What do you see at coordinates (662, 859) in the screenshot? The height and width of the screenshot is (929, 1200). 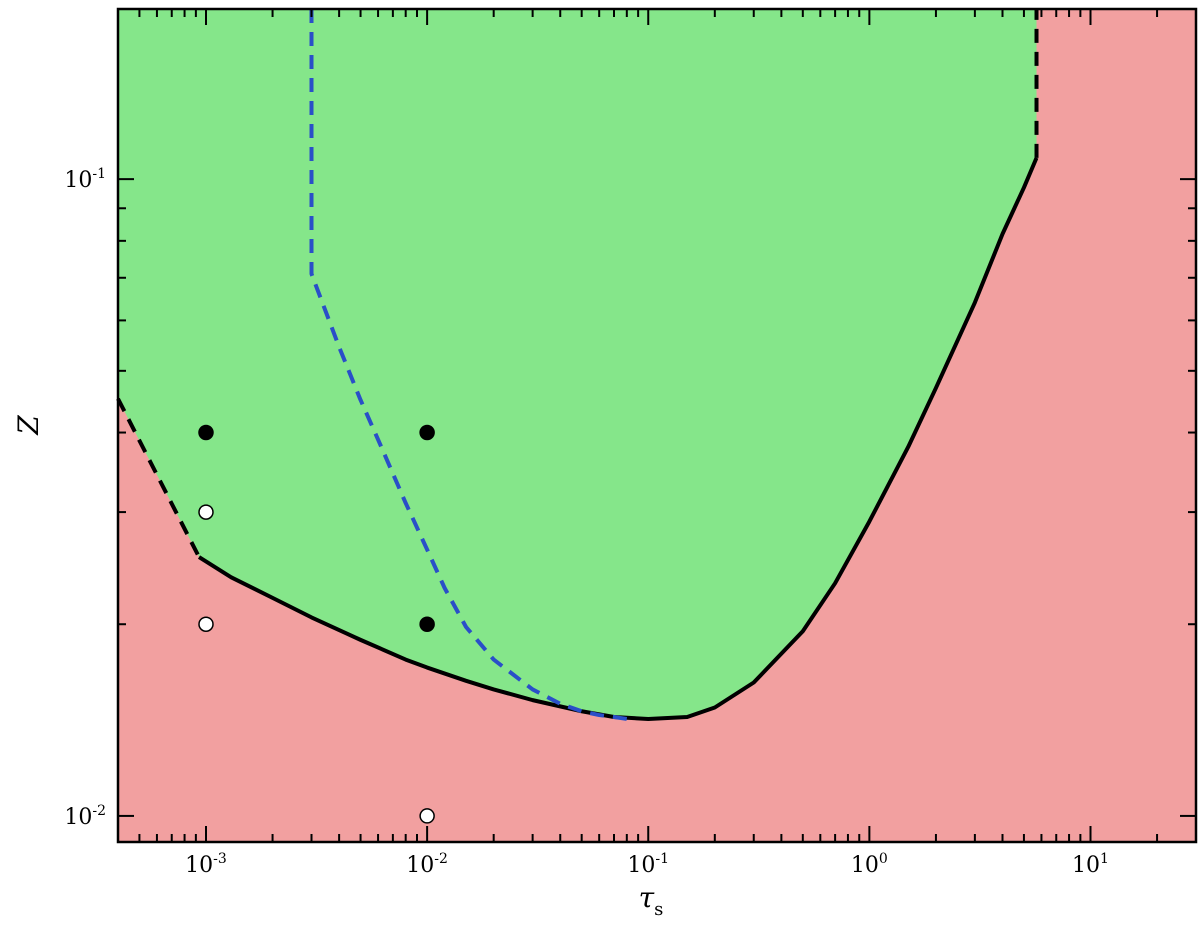 I see `x-tick-label-exp: -1` at bounding box center [662, 859].